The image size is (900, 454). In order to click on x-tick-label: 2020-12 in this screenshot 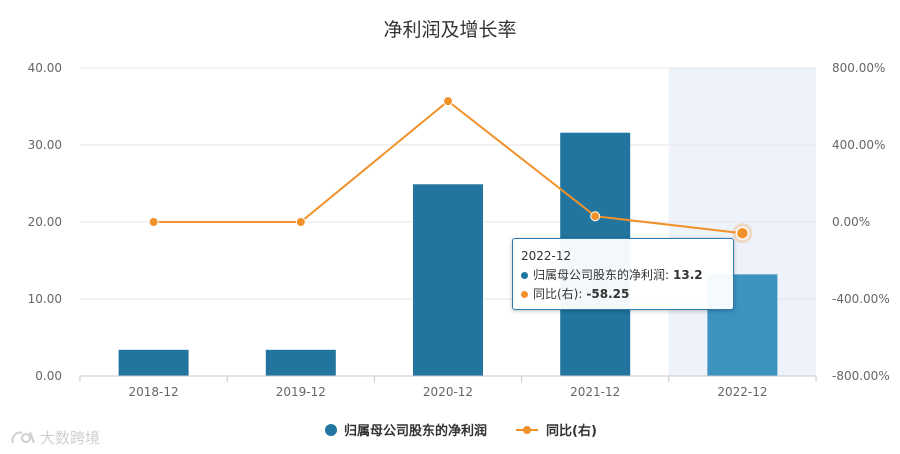, I will do `click(448, 392)`.